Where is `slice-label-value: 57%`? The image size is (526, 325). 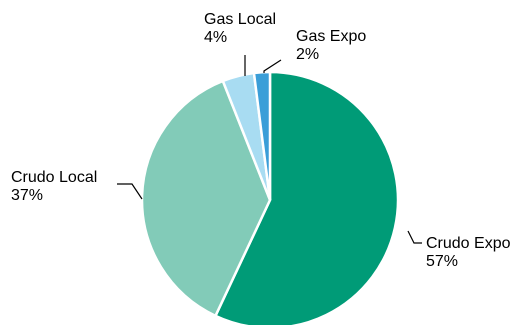 slice-label-value: 57% is located at coordinates (442, 261).